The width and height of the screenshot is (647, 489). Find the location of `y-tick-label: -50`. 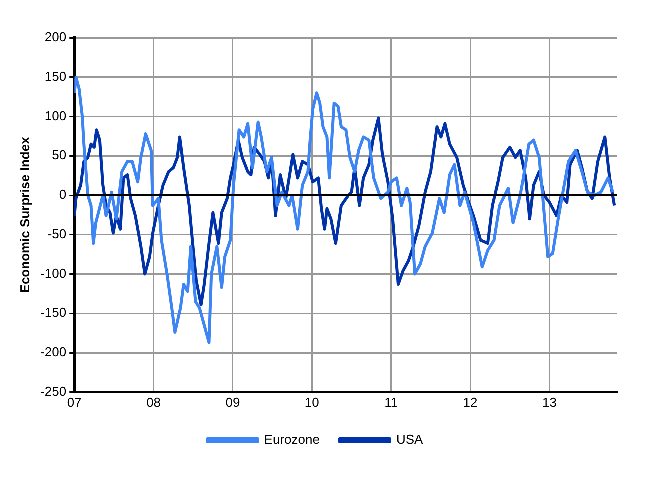

y-tick-label: -50 is located at coordinates (57, 234).